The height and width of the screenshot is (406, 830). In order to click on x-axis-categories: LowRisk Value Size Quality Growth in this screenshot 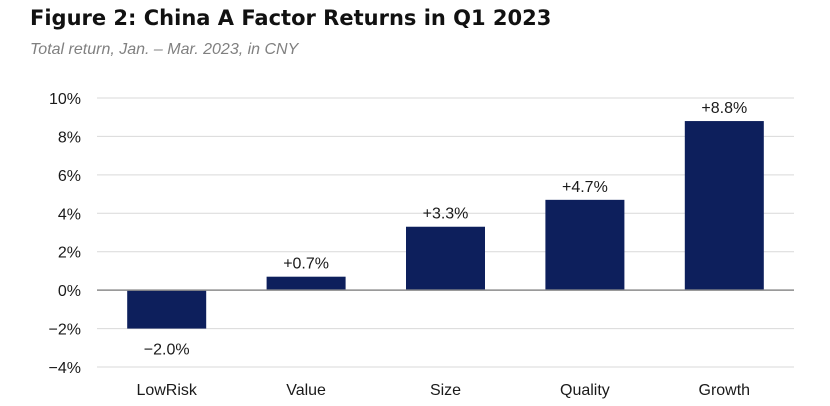, I will do `click(443, 390)`.